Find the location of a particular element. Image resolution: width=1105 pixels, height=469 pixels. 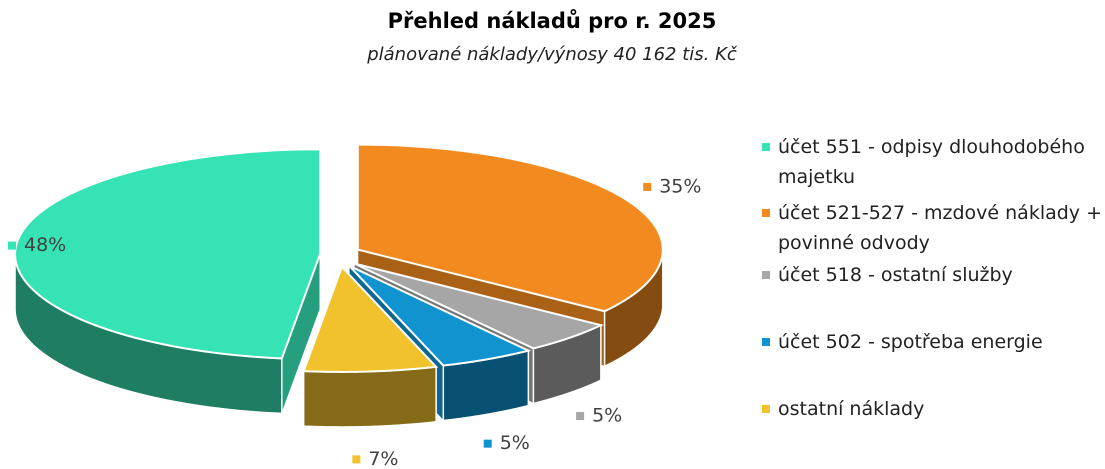

legend-item: účet 551 - odpisy dlouhodobého majetku is located at coordinates (931, 162).